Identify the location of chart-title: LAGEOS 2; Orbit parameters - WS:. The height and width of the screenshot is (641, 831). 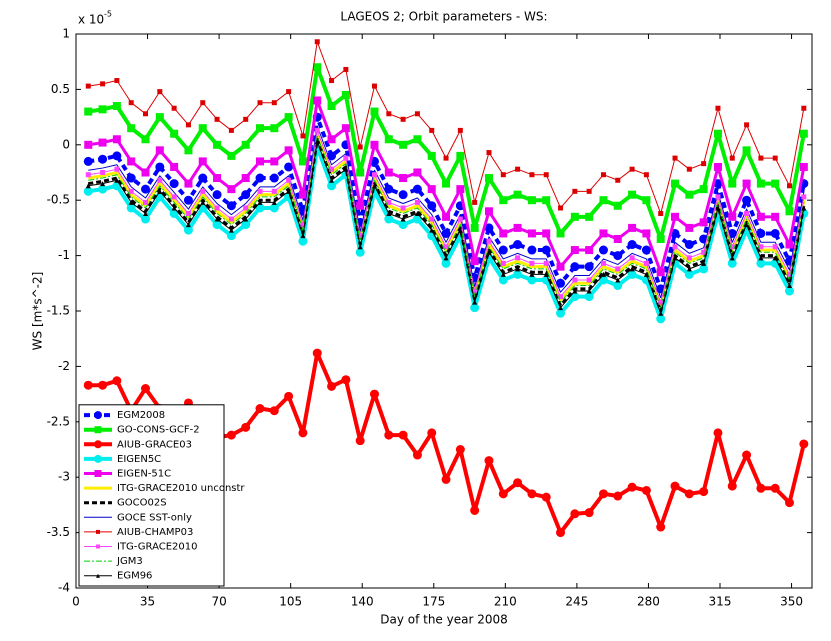
(443, 17).